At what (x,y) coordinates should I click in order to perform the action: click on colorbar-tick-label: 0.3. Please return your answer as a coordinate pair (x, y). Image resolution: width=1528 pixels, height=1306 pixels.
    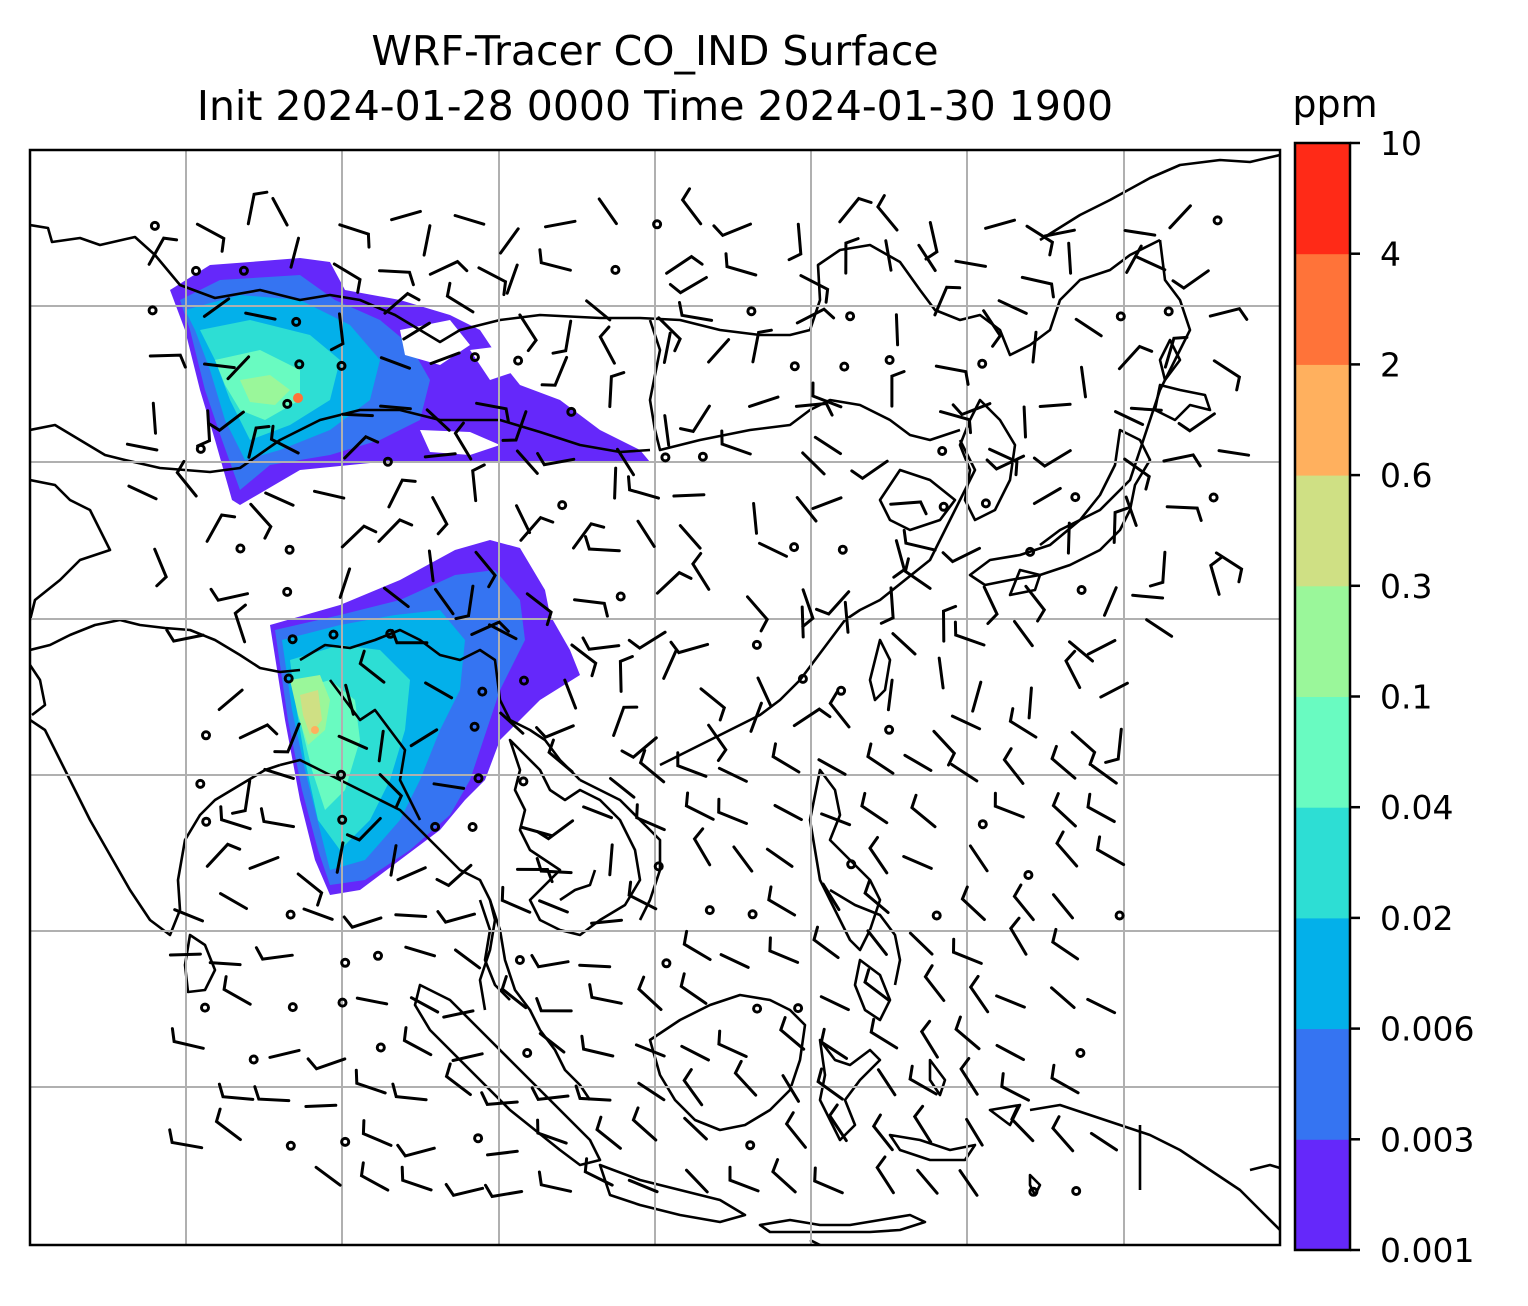
    Looking at the image, I should click on (1406, 586).